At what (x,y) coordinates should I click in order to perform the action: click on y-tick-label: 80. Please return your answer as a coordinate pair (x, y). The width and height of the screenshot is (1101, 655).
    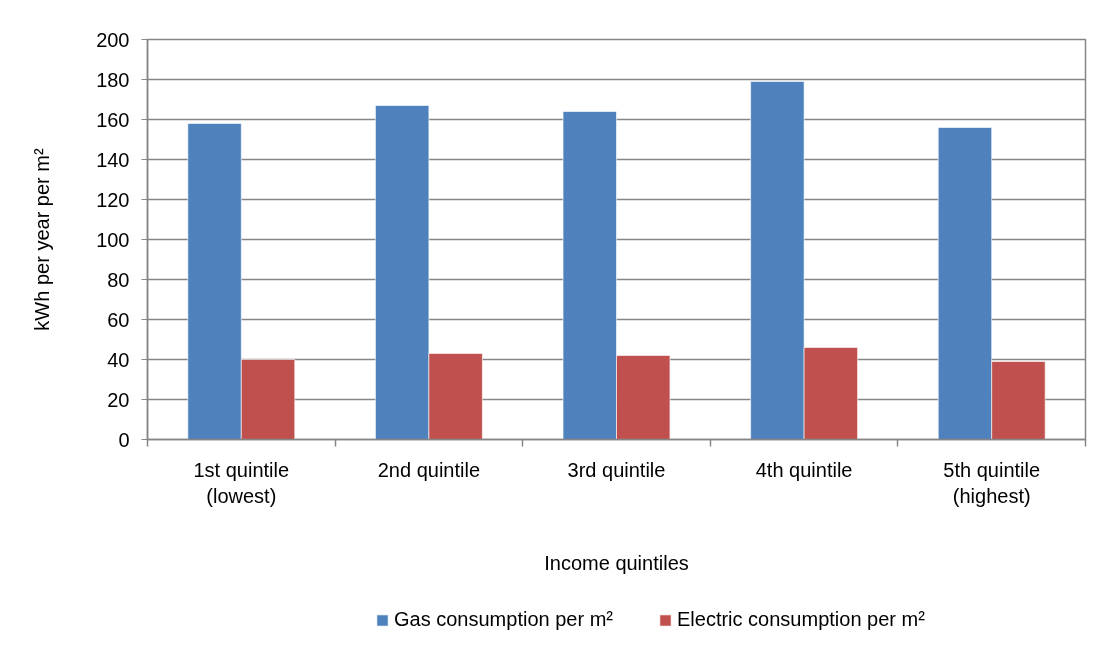
    Looking at the image, I should click on (118, 279).